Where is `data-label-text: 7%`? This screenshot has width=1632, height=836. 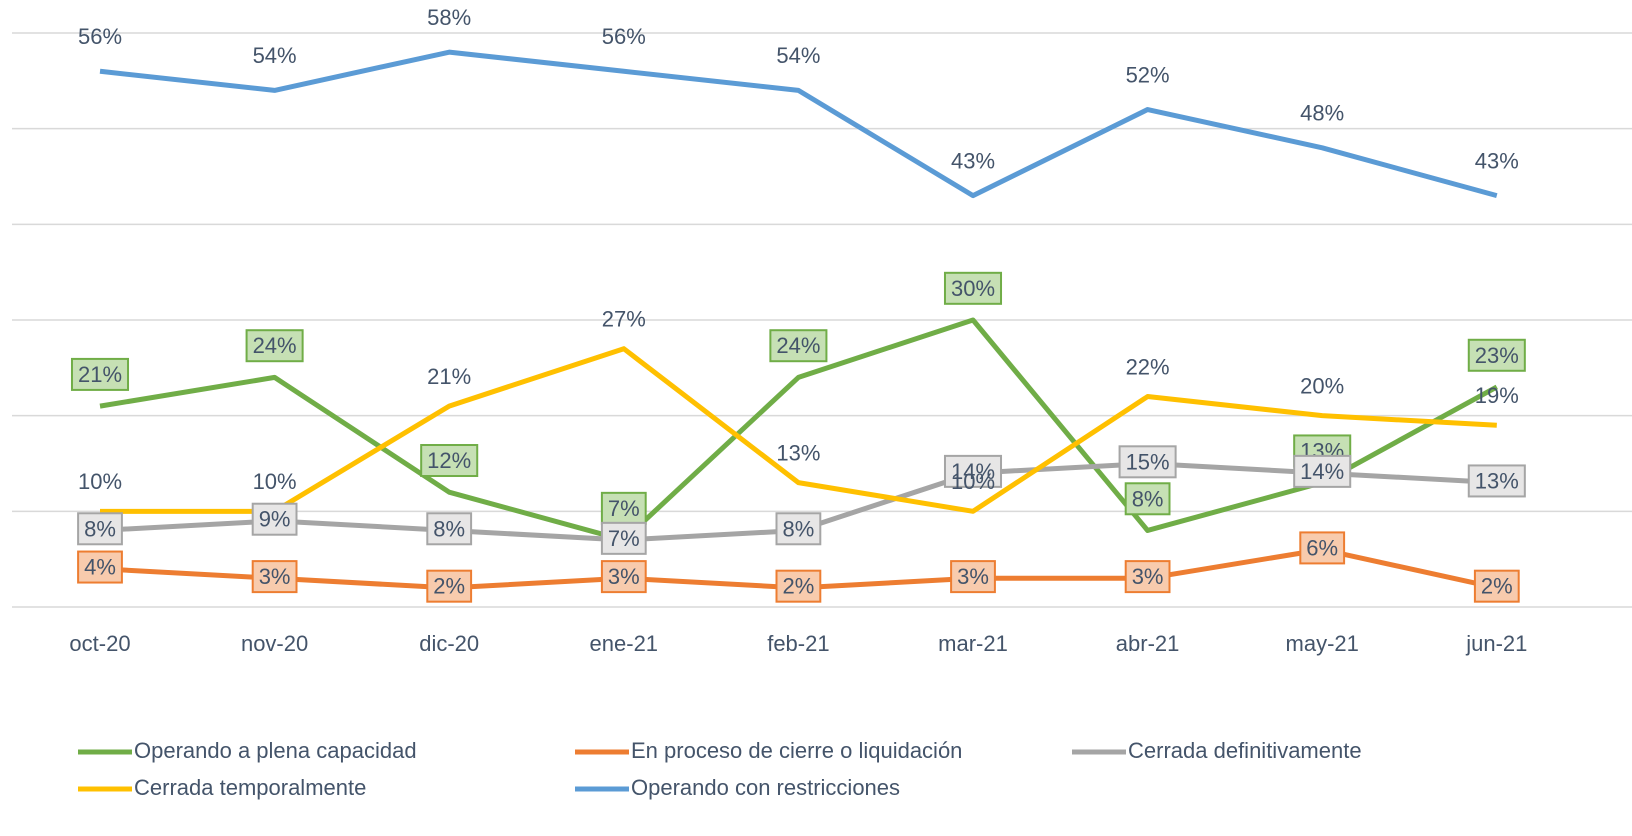
data-label-text: 7% is located at coordinates (624, 538).